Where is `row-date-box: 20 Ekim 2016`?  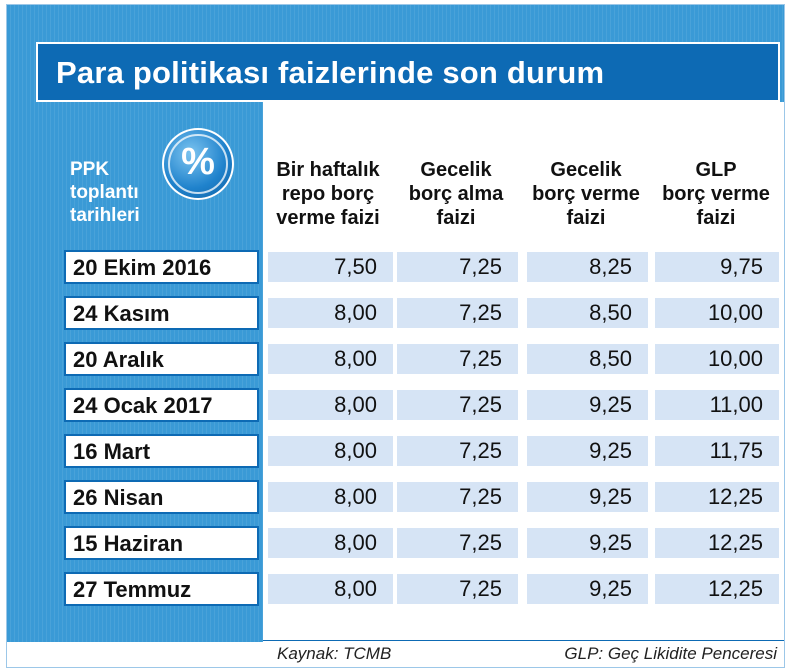 row-date-box: 20 Ekim 2016 is located at coordinates (161, 267).